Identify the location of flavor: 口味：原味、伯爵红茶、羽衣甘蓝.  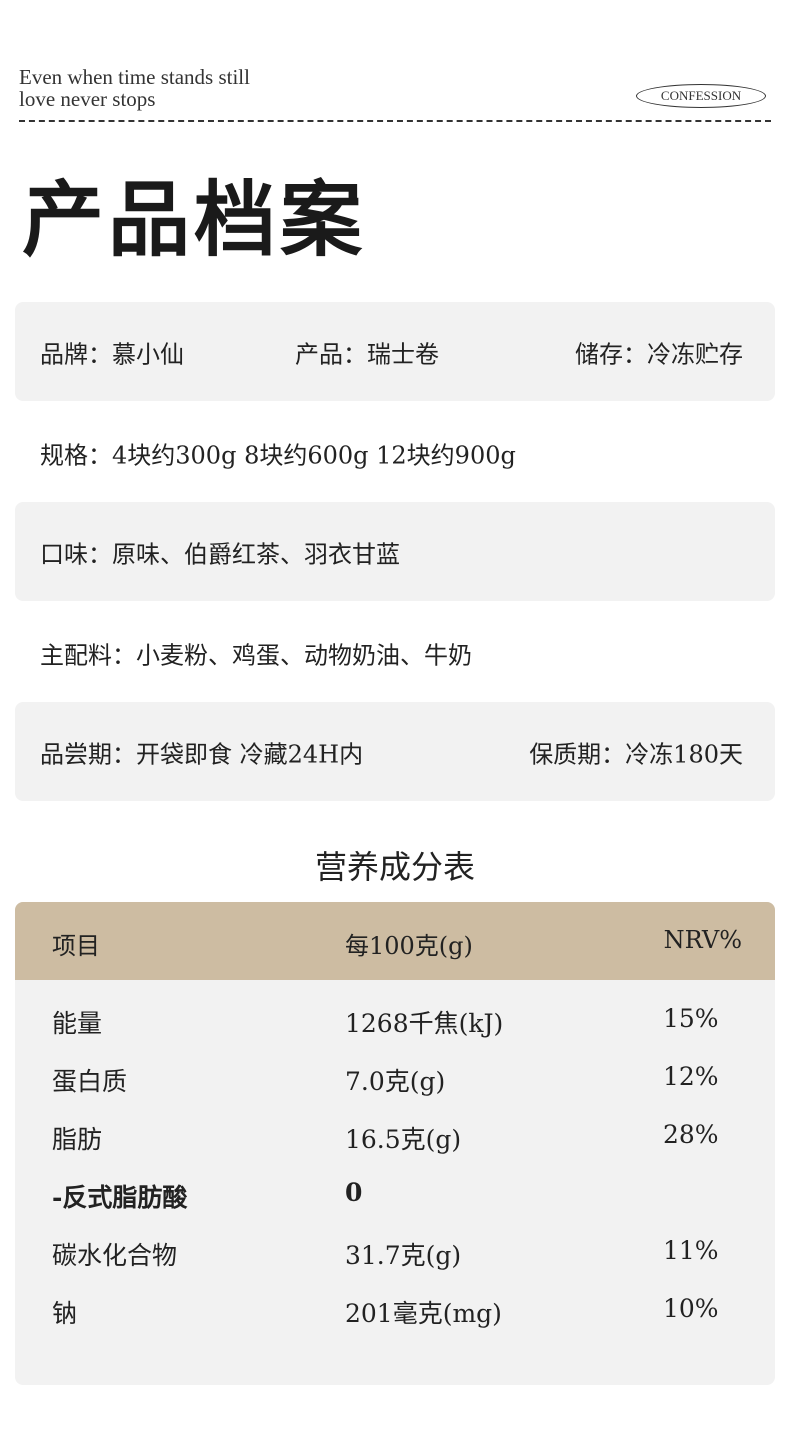
(220, 554).